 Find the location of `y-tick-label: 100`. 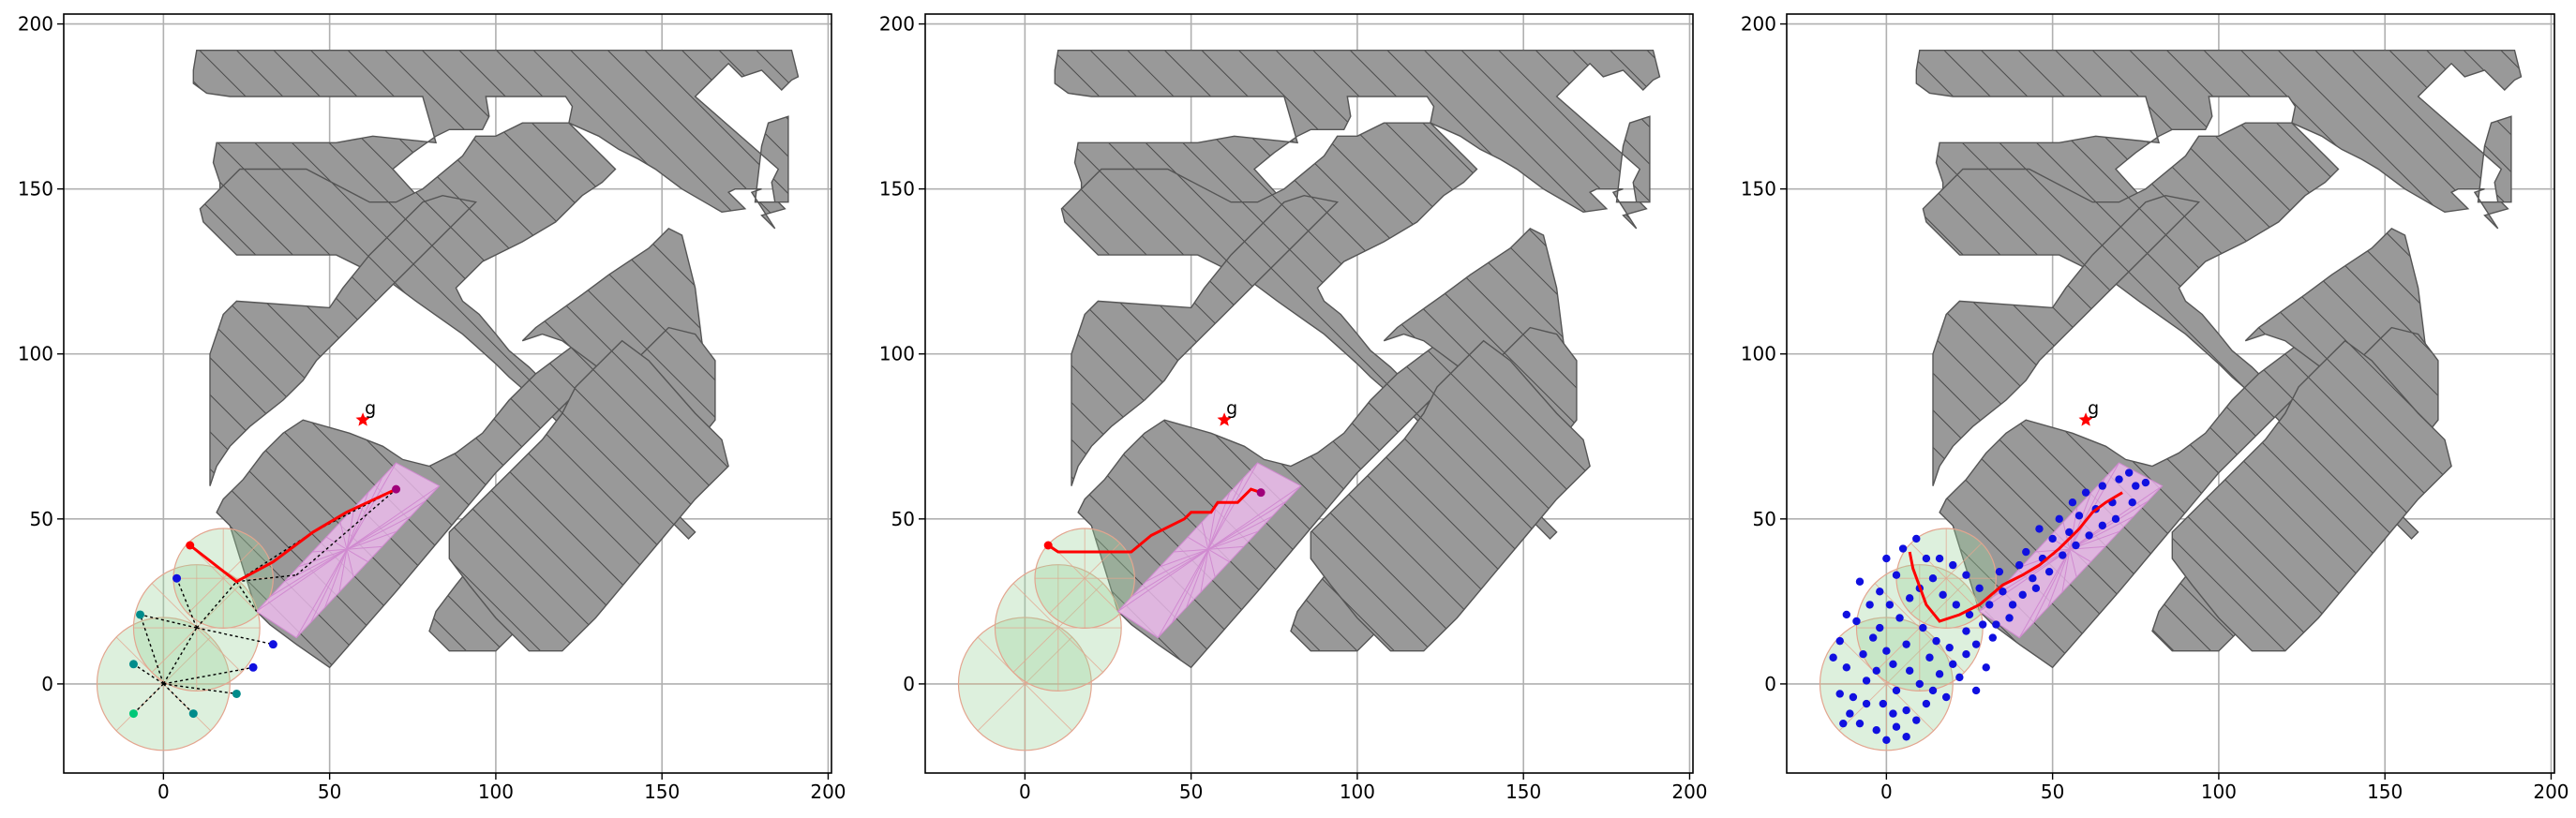

y-tick-label: 100 is located at coordinates (36, 354).